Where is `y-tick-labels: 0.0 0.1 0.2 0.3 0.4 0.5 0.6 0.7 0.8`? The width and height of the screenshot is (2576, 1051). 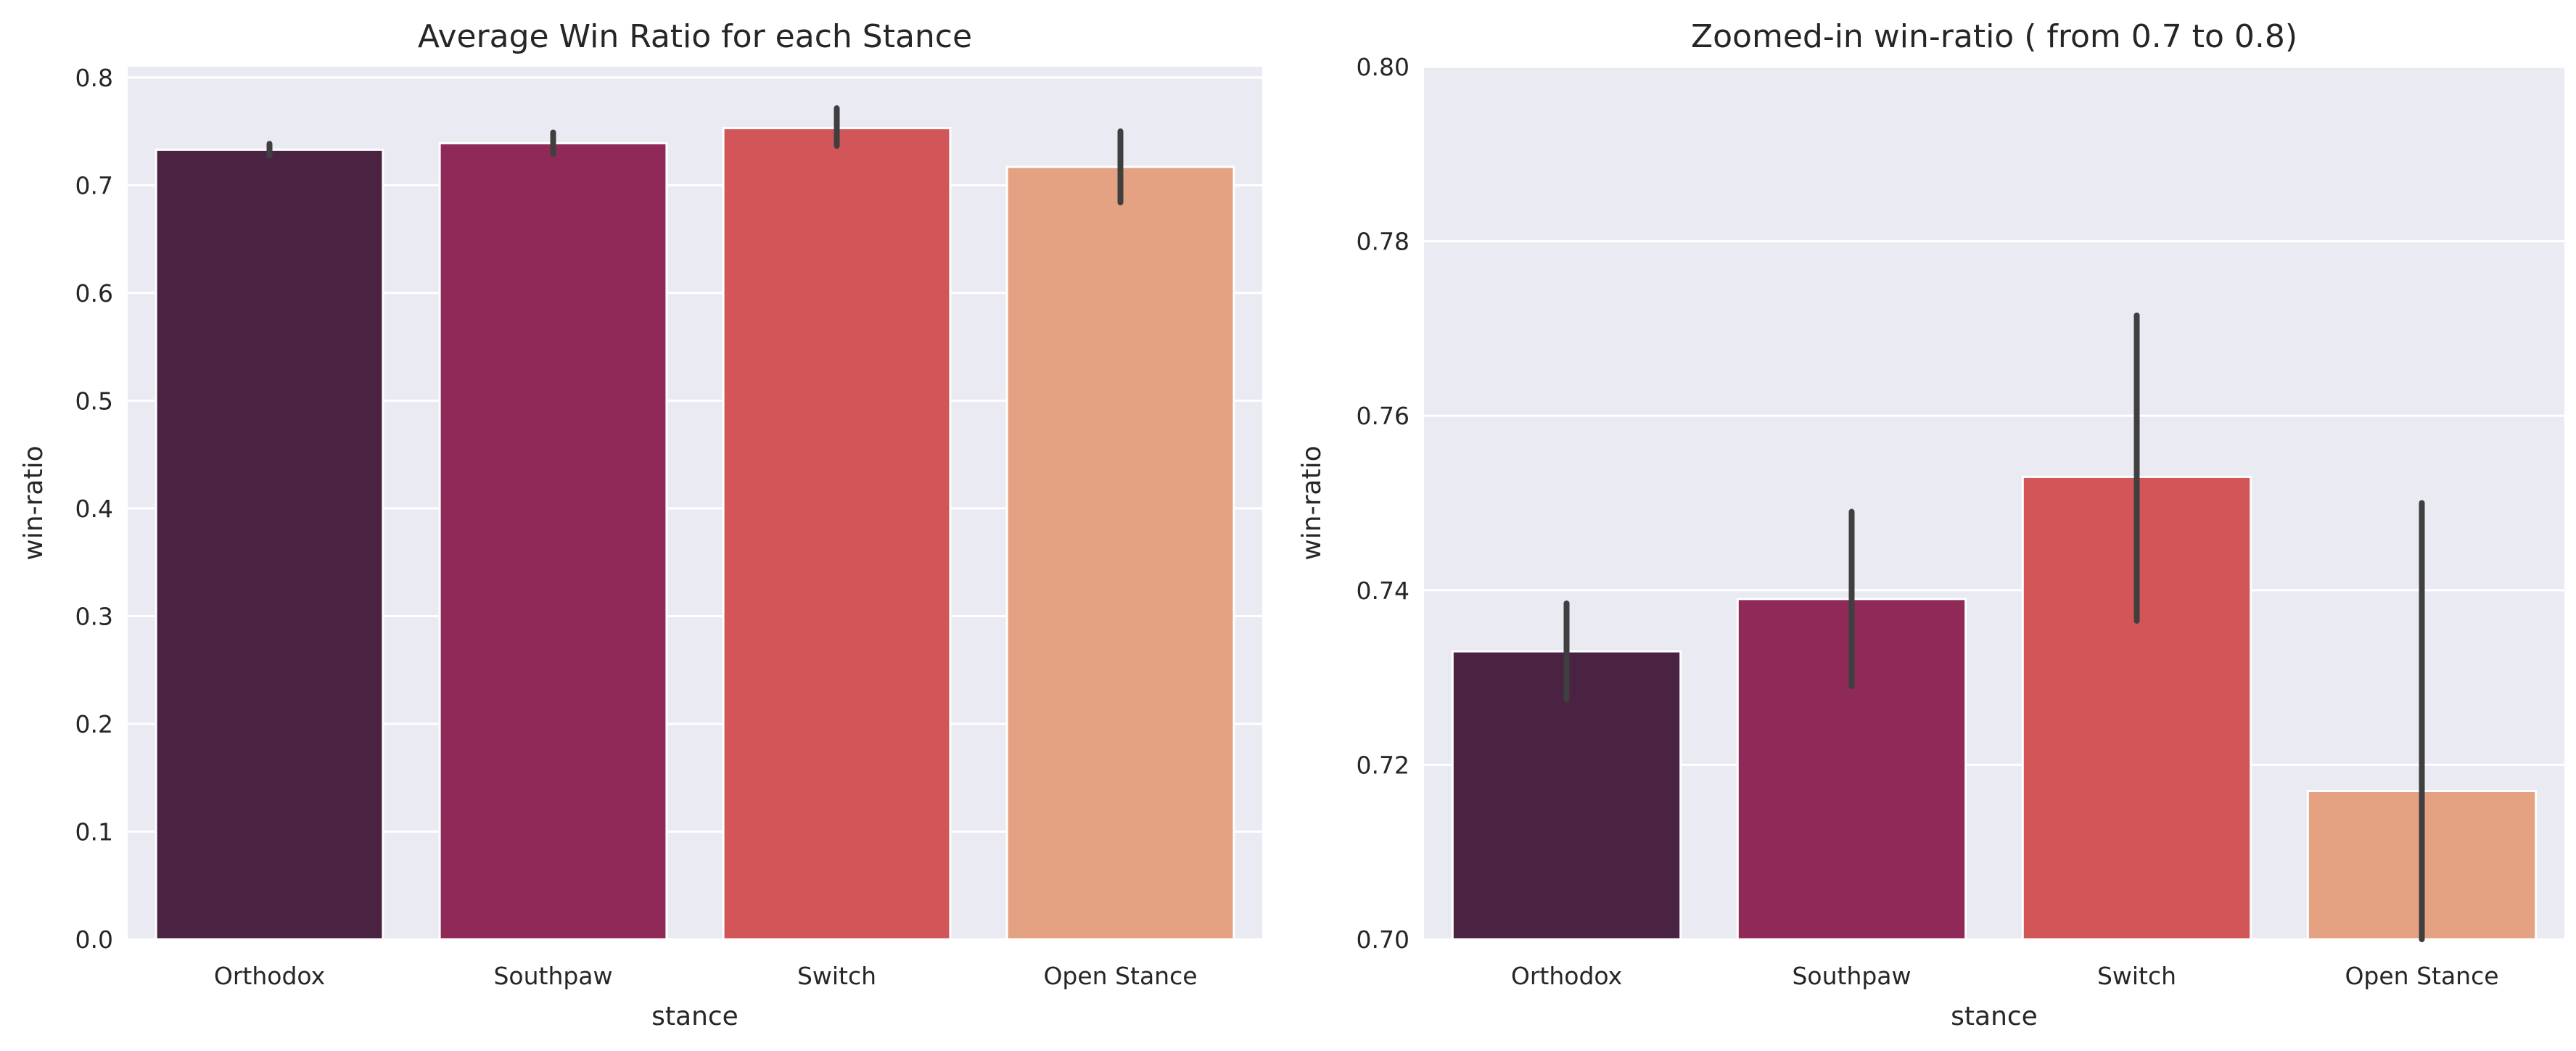
y-tick-labels: 0.0 0.1 0.2 0.3 0.4 0.5 0.6 0.7 0.8 is located at coordinates (94, 509).